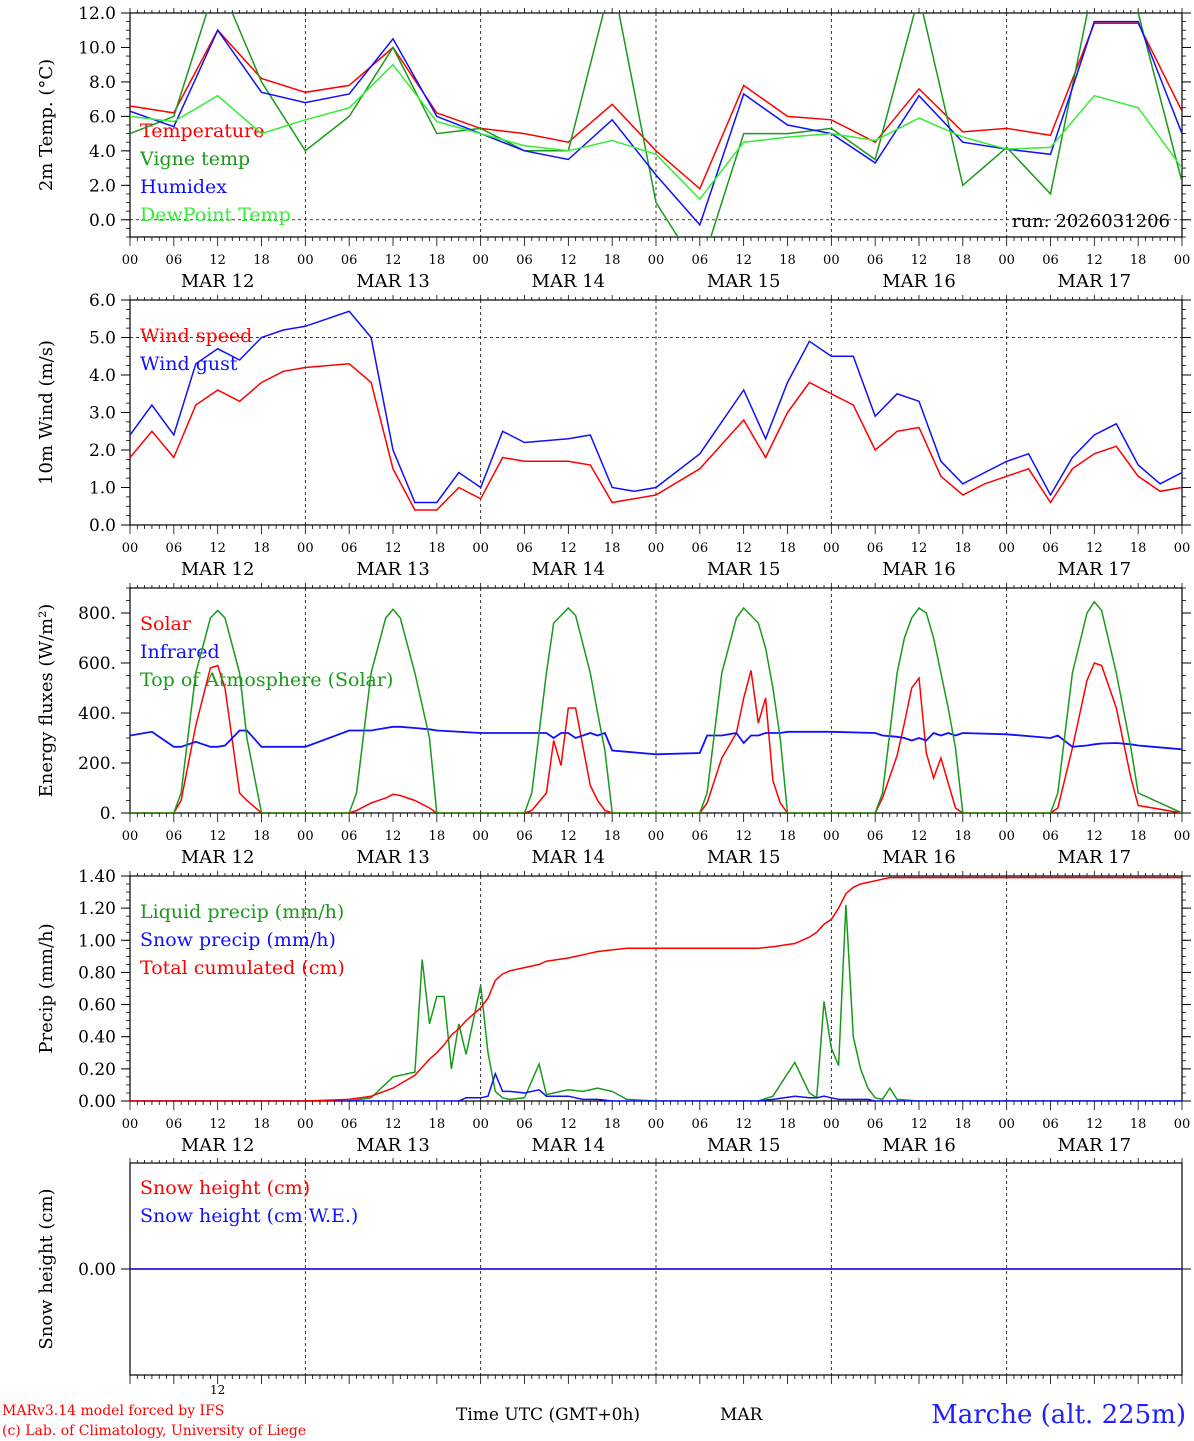 Image resolution: width=1194 pixels, height=1441 pixels. I want to click on legend-blue: Wind gust, so click(189, 364).